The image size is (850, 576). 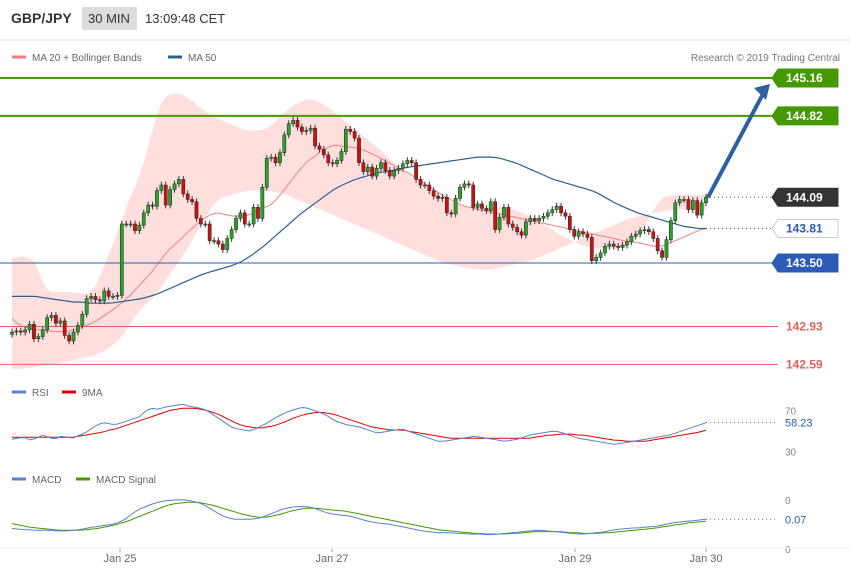 I want to click on credit-text: Research © 2019 Trading Central, so click(x=765, y=58).